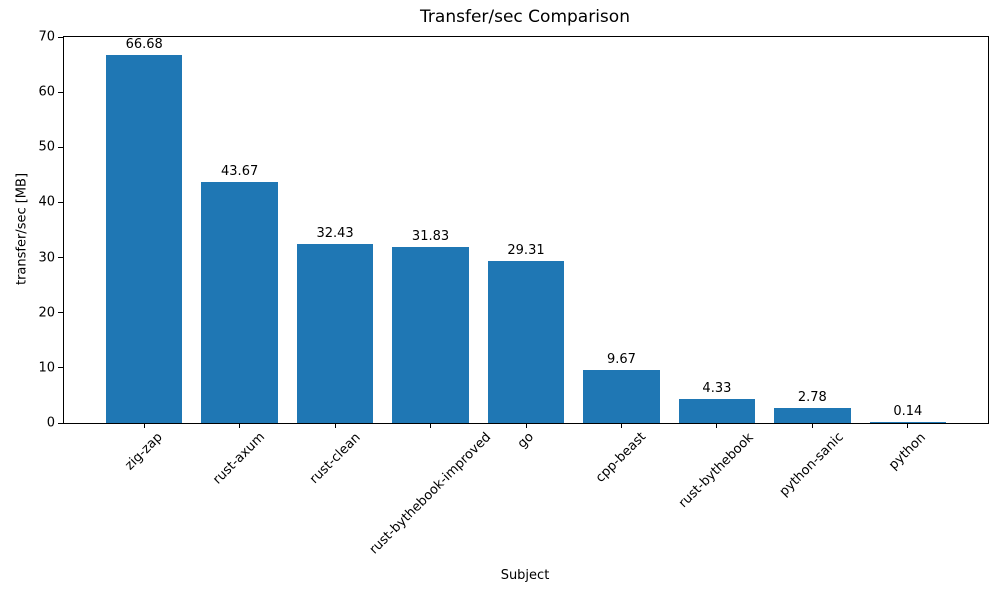 The height and width of the screenshot is (600, 1000). Describe the element at coordinates (621, 457) in the screenshot. I see `x-category-label: cpp-beast` at that location.